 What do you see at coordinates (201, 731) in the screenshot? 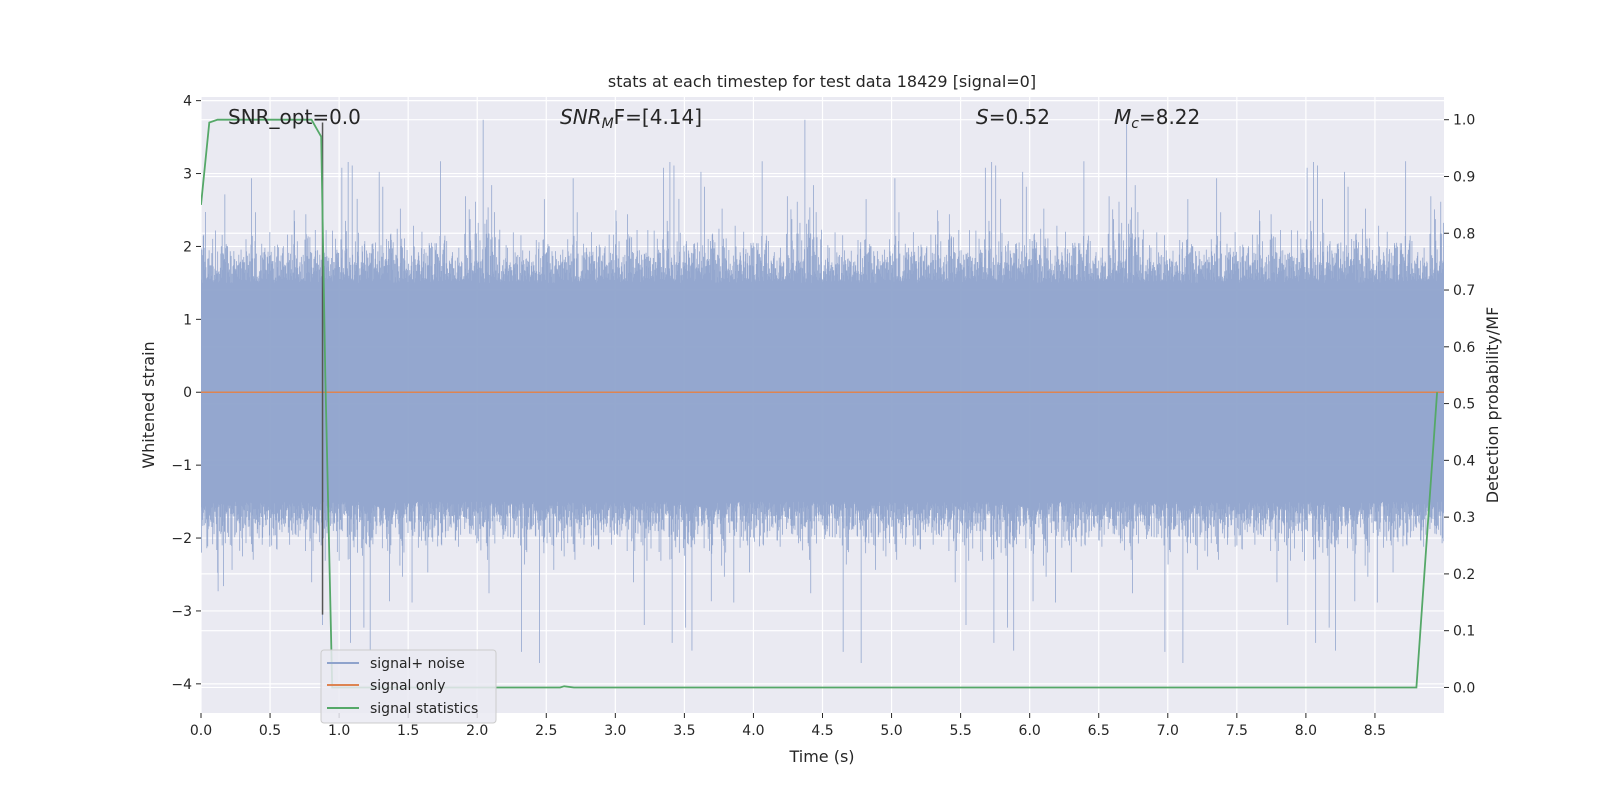
I see `x-tick-label-0: 0.0` at bounding box center [201, 731].